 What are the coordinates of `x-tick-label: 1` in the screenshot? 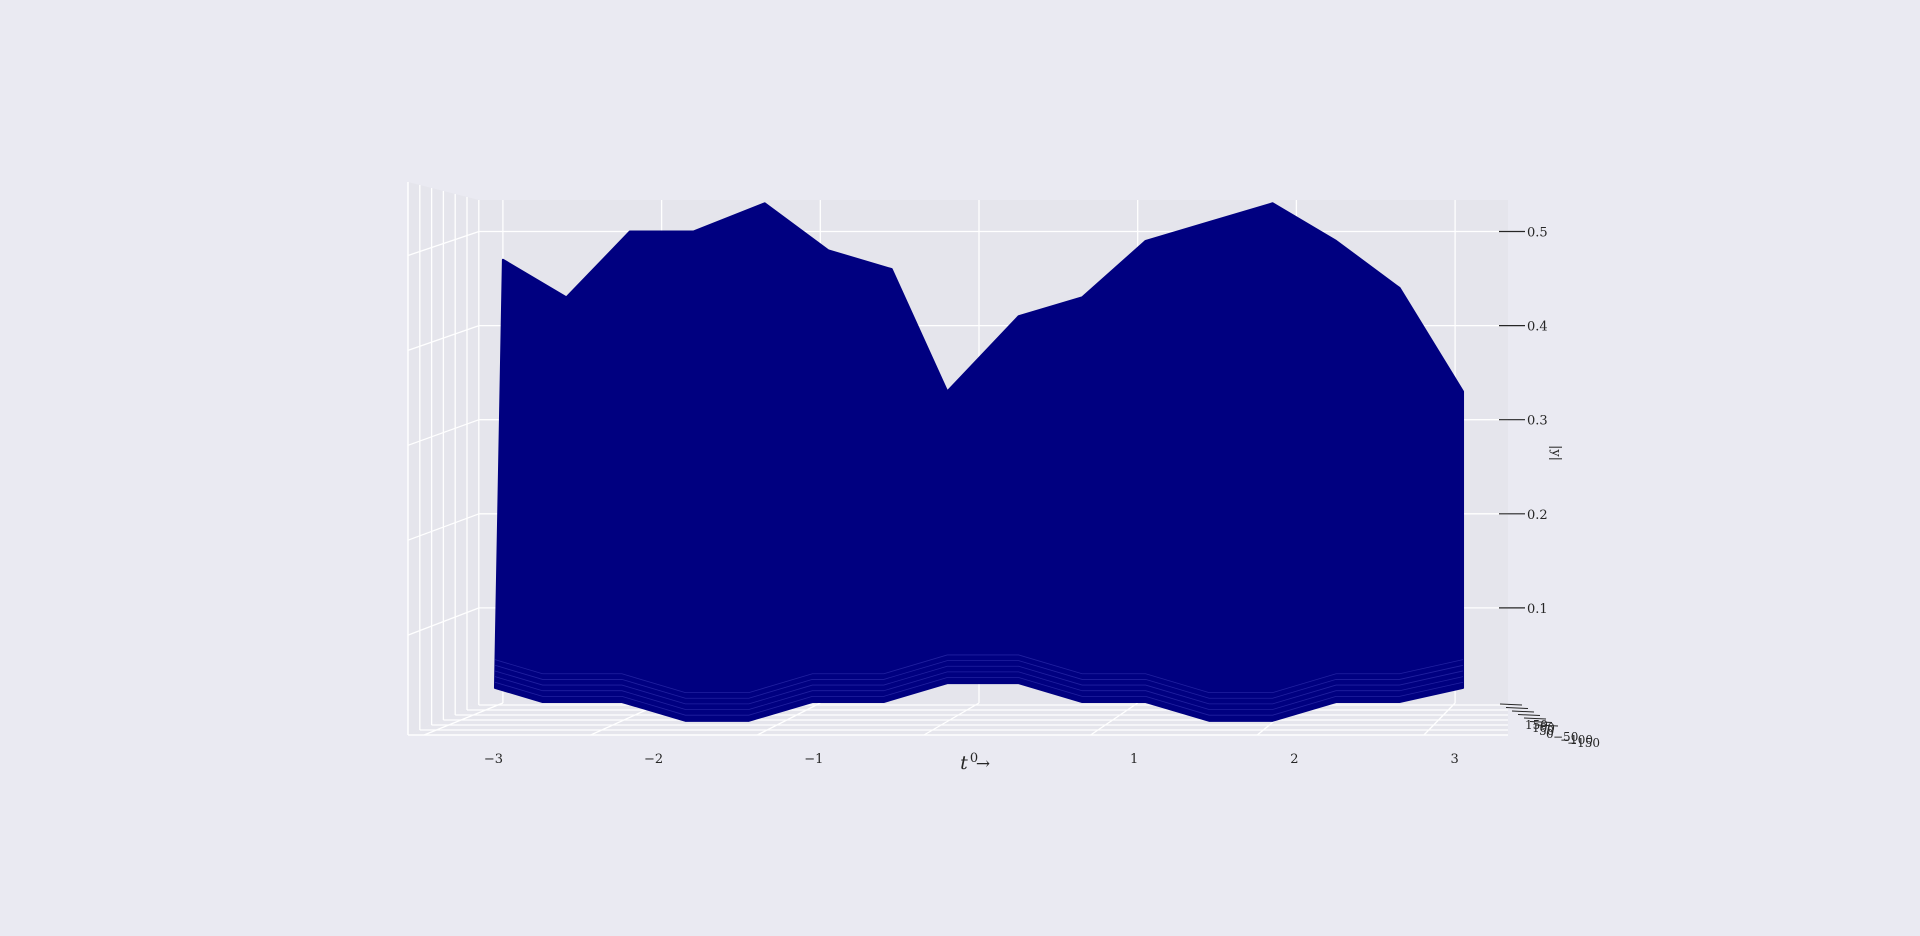 It's located at (1134, 759).